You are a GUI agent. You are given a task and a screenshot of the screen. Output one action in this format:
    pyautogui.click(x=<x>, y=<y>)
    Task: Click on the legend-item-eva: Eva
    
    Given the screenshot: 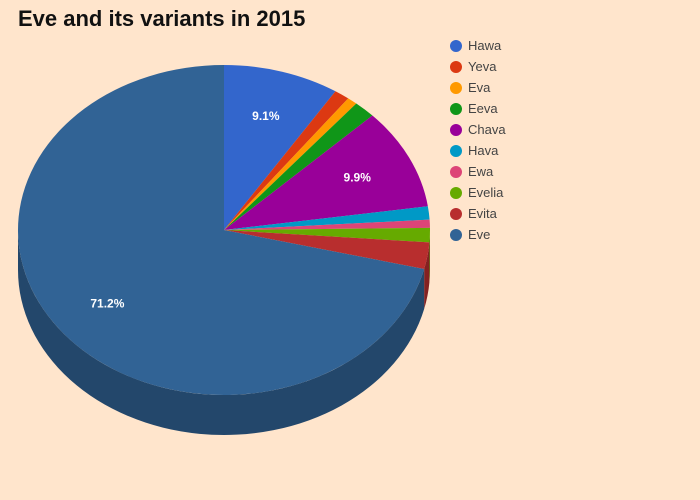 What is the action you would take?
    pyautogui.click(x=478, y=87)
    